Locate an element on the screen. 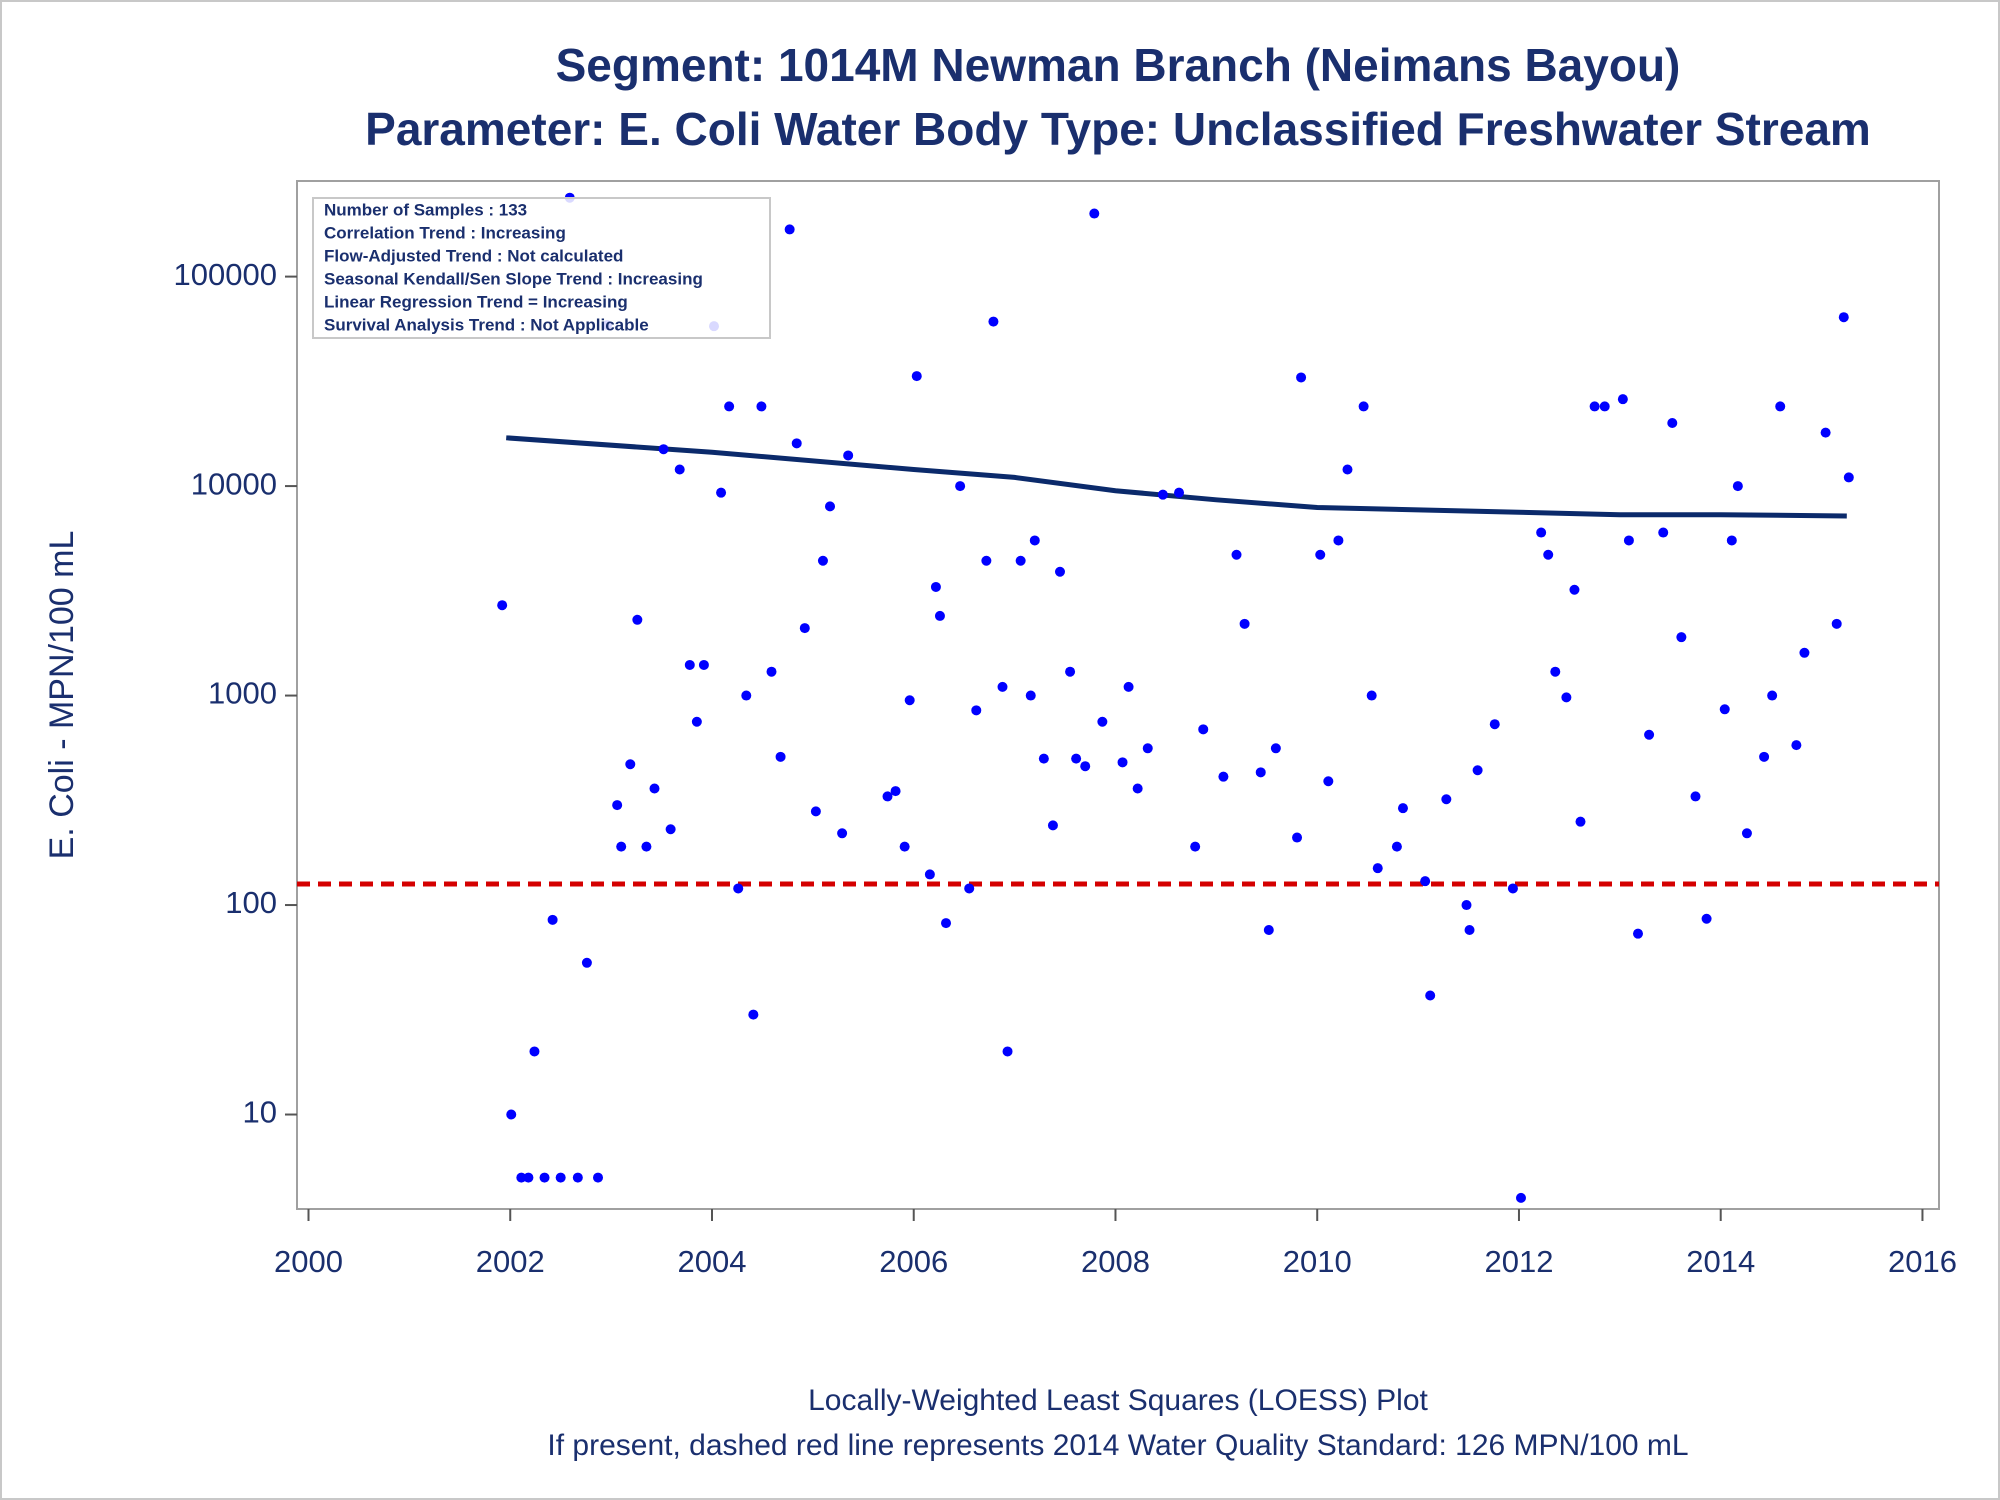 This screenshot has height=1500, width=2000. stats-line: Flow-Adjusted Trend : Not calculated is located at coordinates (473, 255).